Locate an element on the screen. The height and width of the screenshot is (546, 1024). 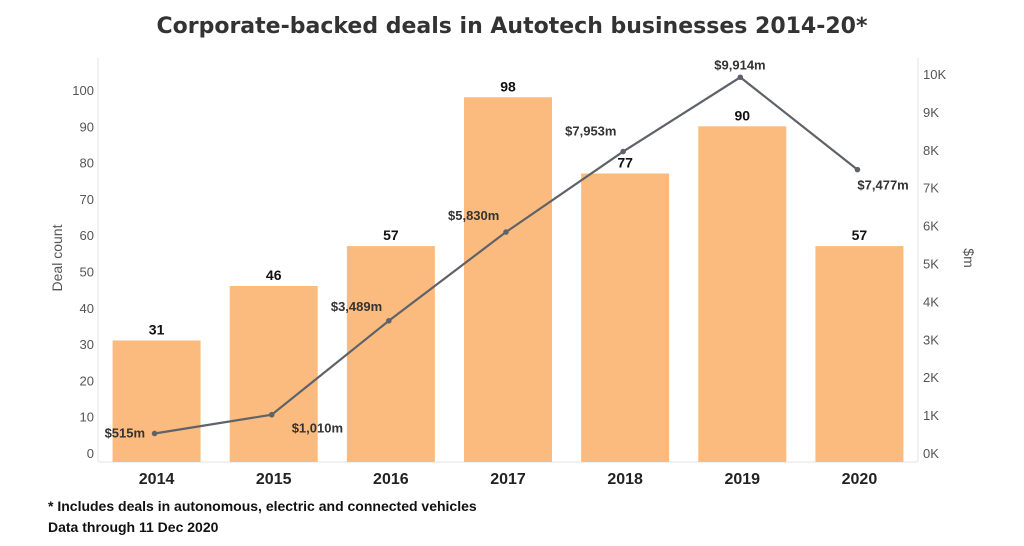
y-tick-20: 20 is located at coordinates (87, 380).